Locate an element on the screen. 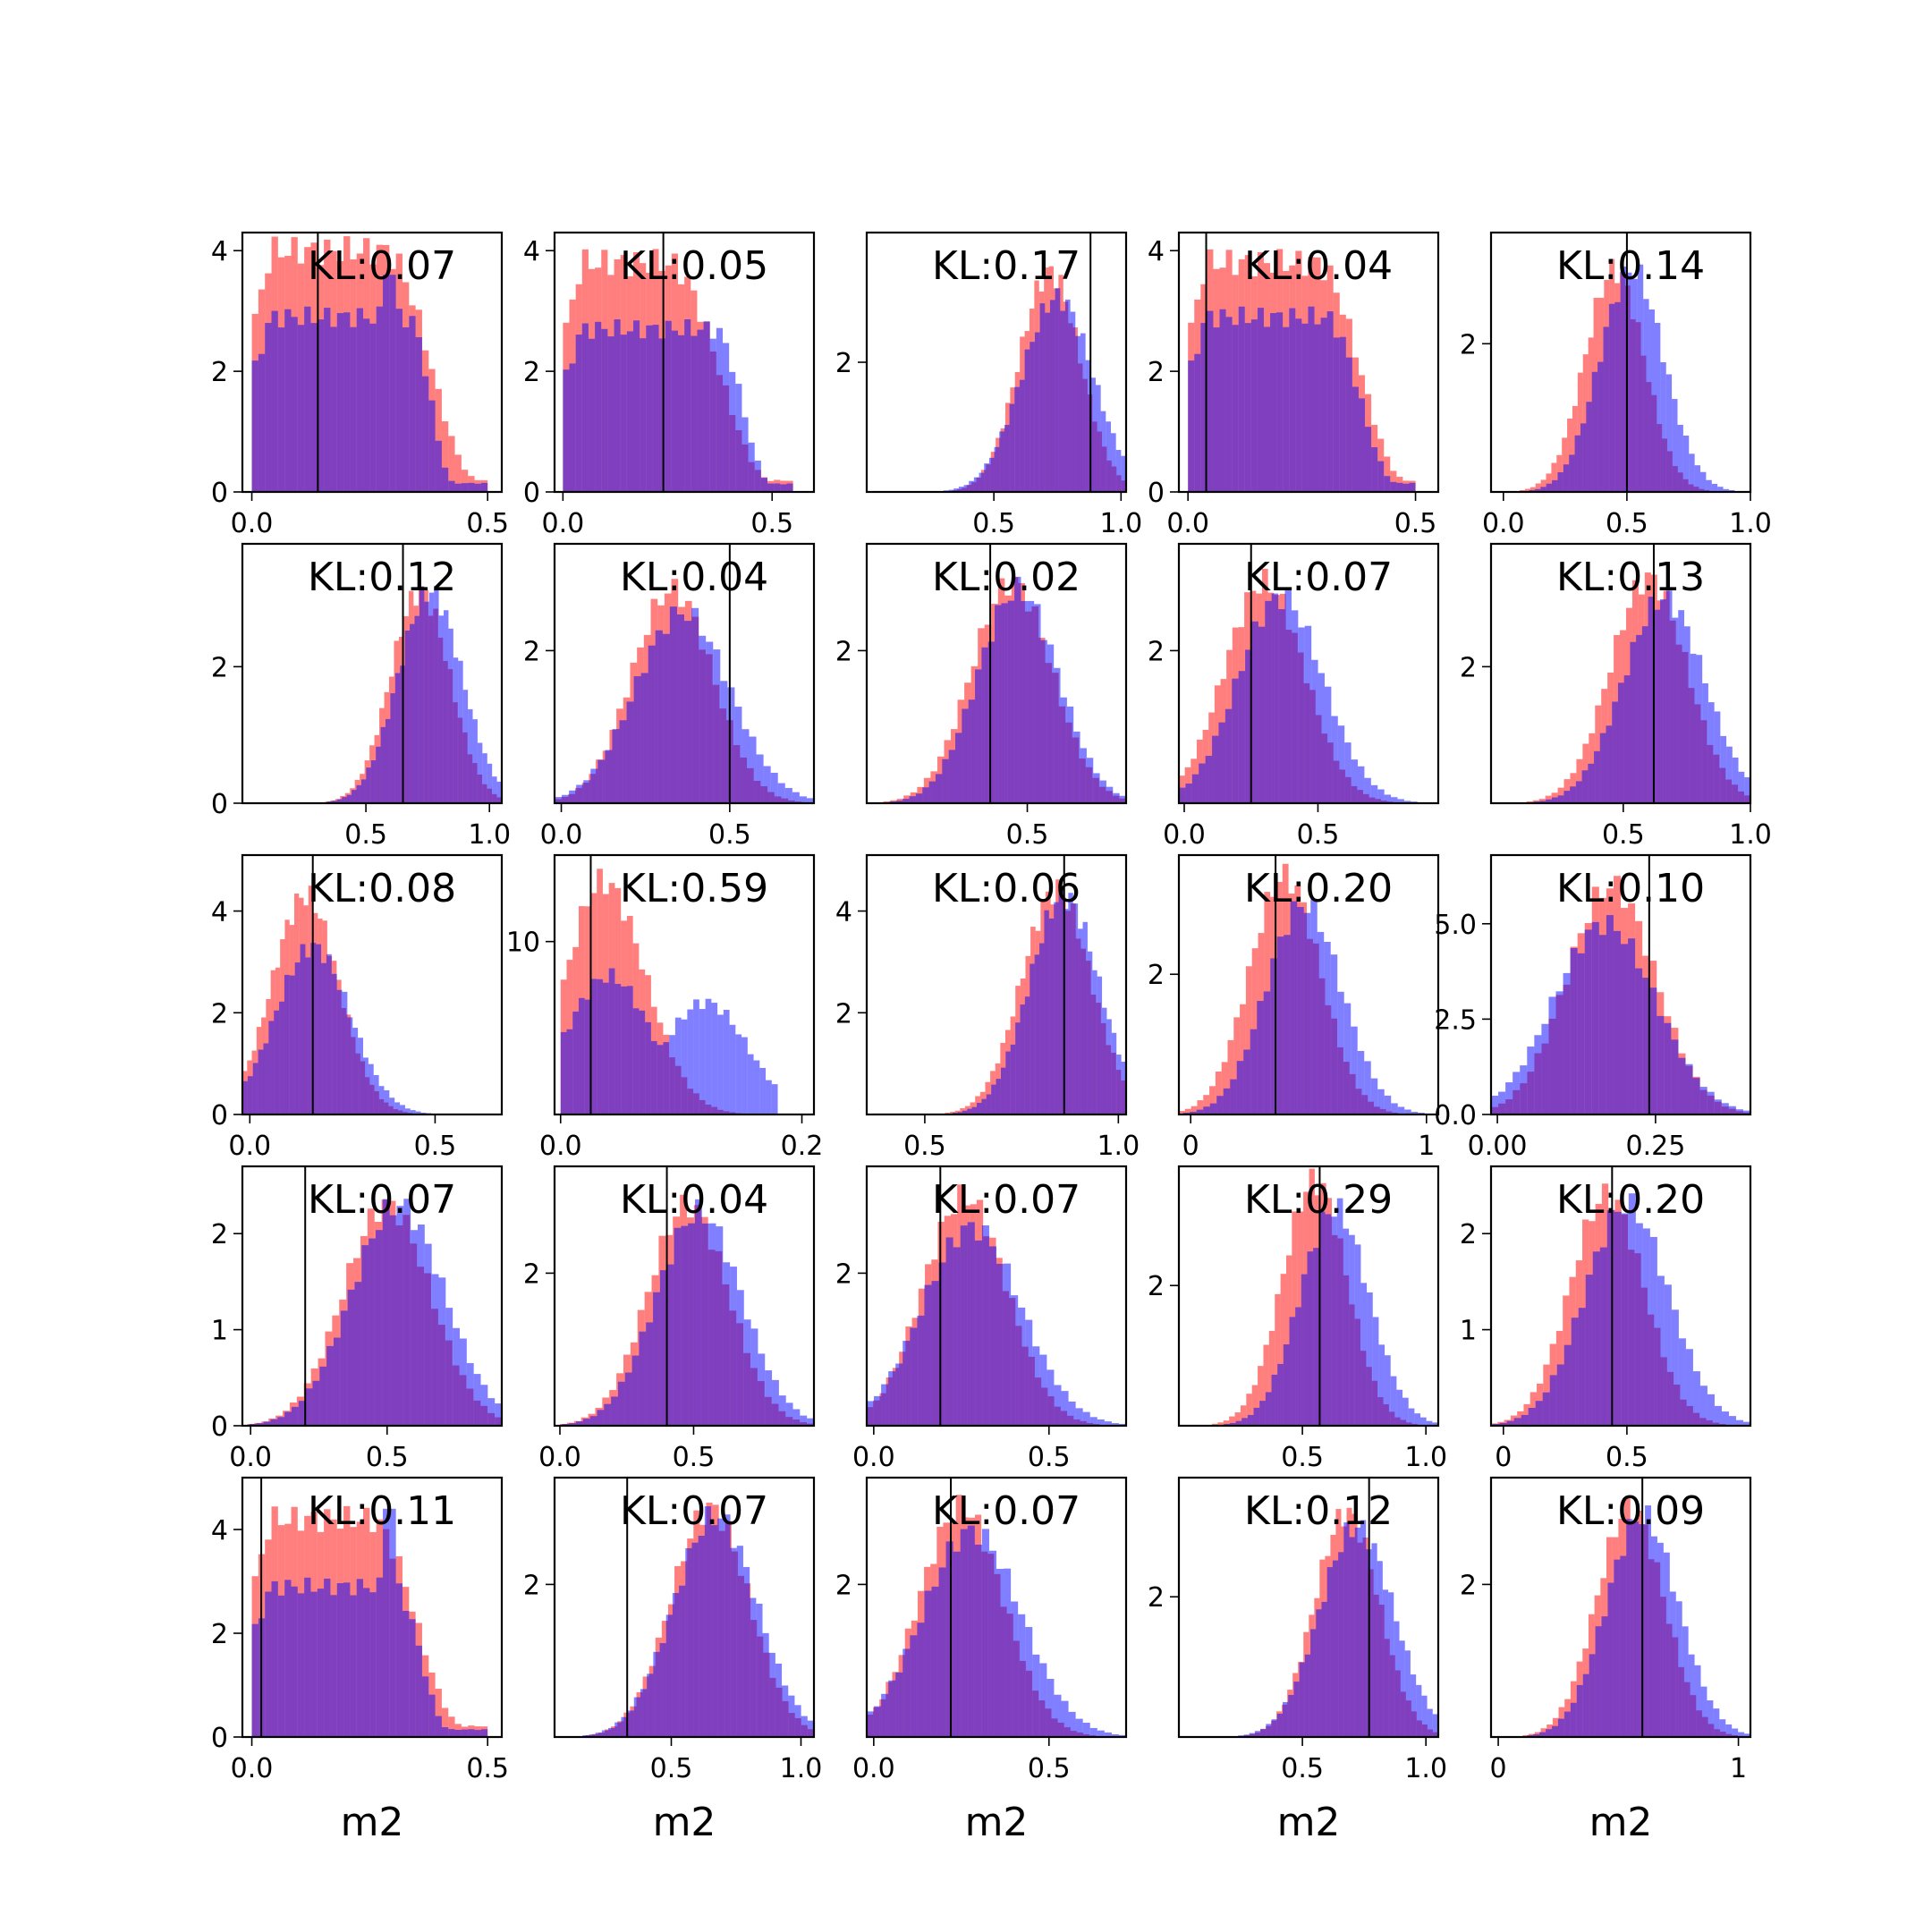  x-tick-label: 0.5 is located at coordinates (365, 835).